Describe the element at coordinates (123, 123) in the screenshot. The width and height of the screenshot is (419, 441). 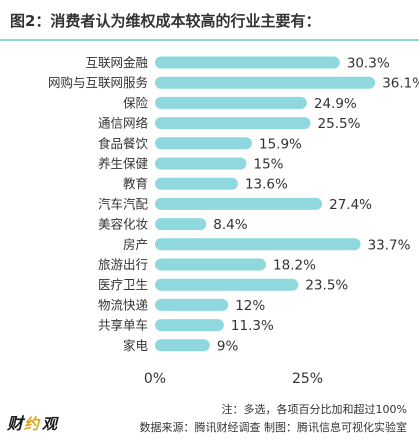
I see `category-label-3: 通信网络` at that location.